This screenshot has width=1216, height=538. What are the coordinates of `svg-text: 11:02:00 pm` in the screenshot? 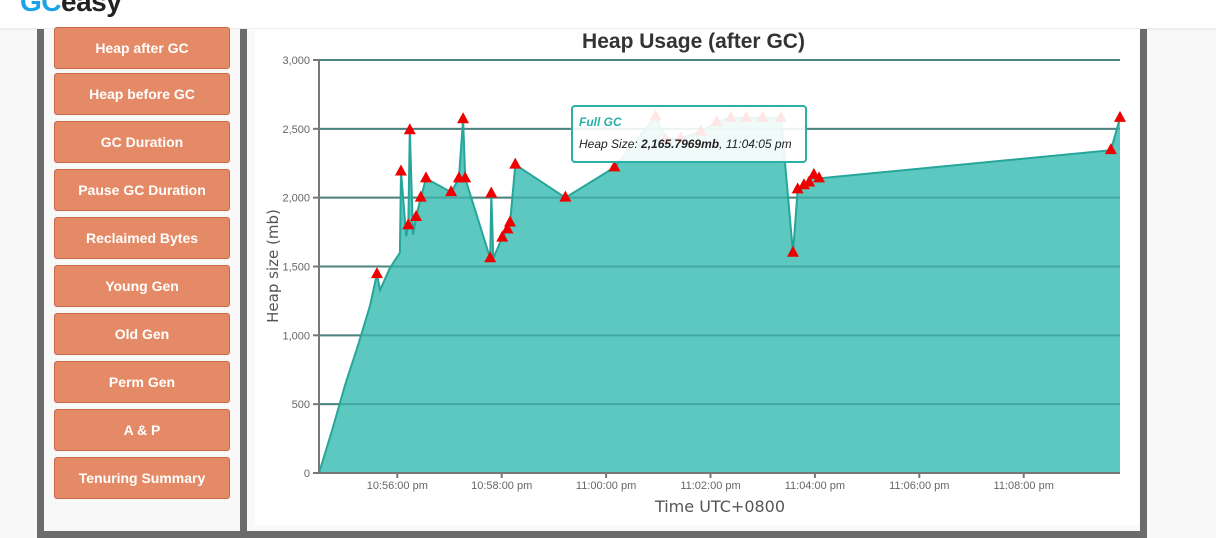 It's located at (710, 486).